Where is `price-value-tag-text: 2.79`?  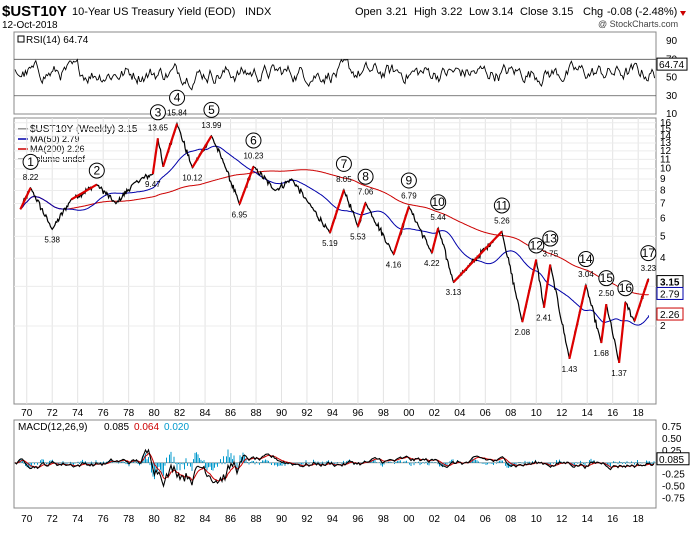 price-value-tag-text: 2.79 is located at coordinates (670, 294).